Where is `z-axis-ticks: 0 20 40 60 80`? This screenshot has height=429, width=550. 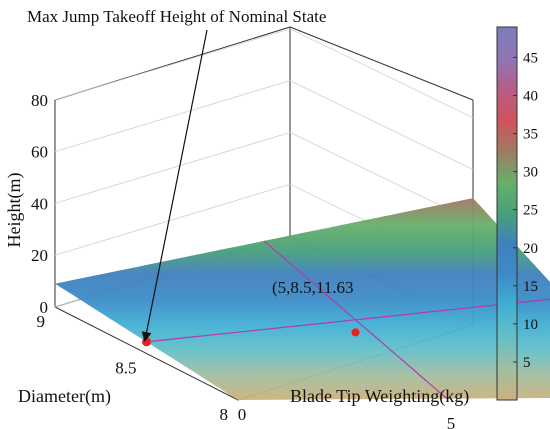
z-axis-ticks: 0 20 40 60 80 is located at coordinates (39, 204).